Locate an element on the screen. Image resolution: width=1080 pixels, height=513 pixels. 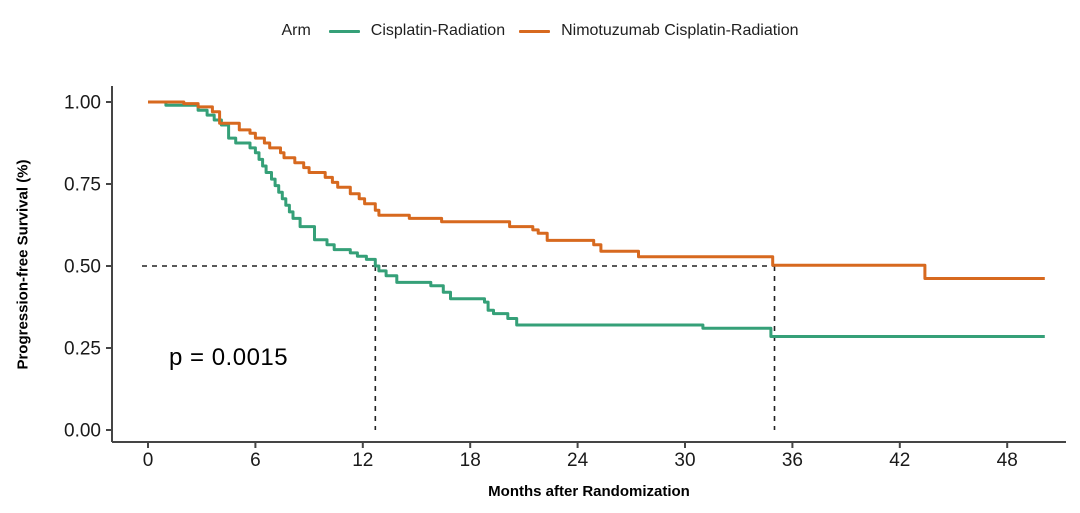
y-tick-label: 0.50 is located at coordinates (82, 267).